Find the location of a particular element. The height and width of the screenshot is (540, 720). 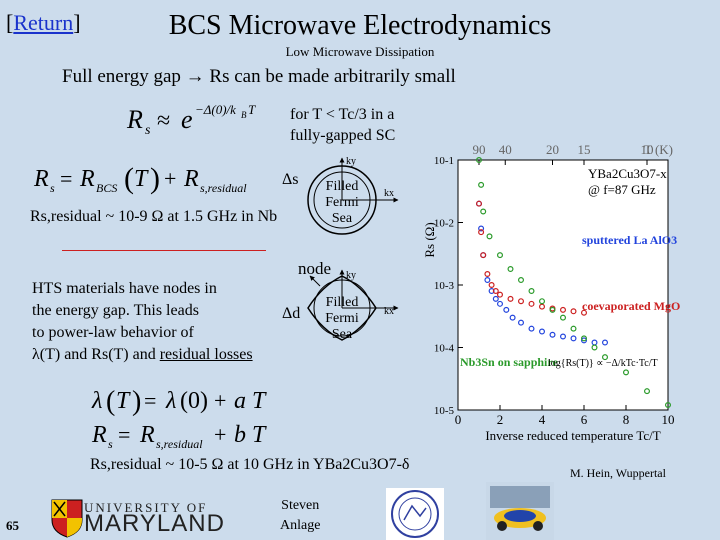

svg-text: λ is located at coordinates (96, 401).